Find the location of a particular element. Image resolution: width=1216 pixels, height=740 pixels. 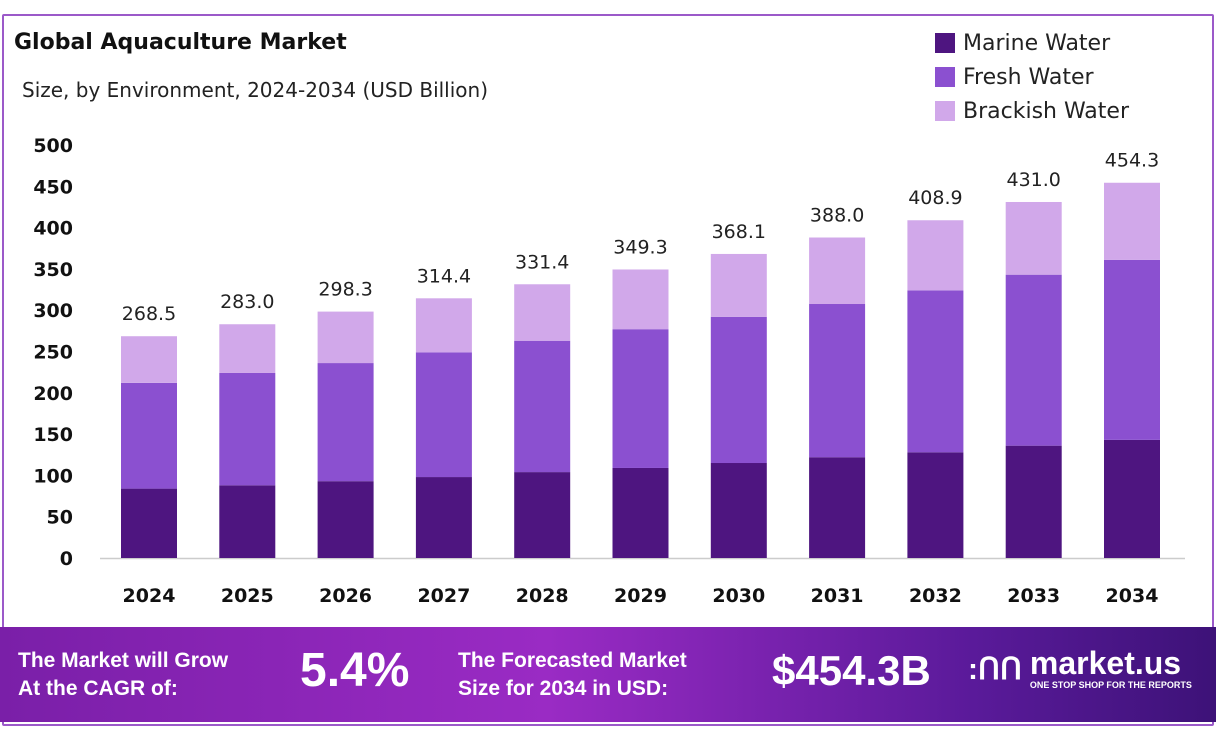

y-tick-label: 0 is located at coordinates (66, 559).